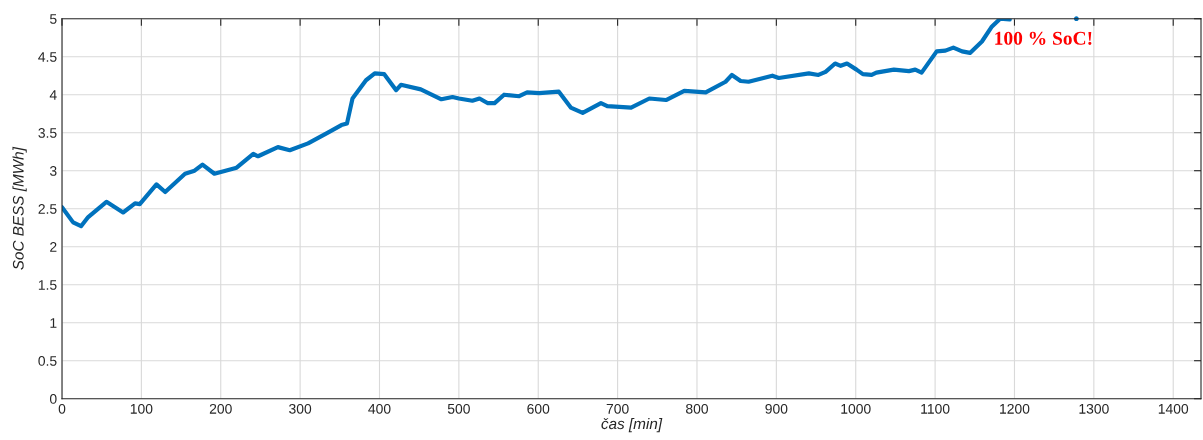  Describe the element at coordinates (458, 408) in the screenshot. I see `x-tick-label: 500` at that location.